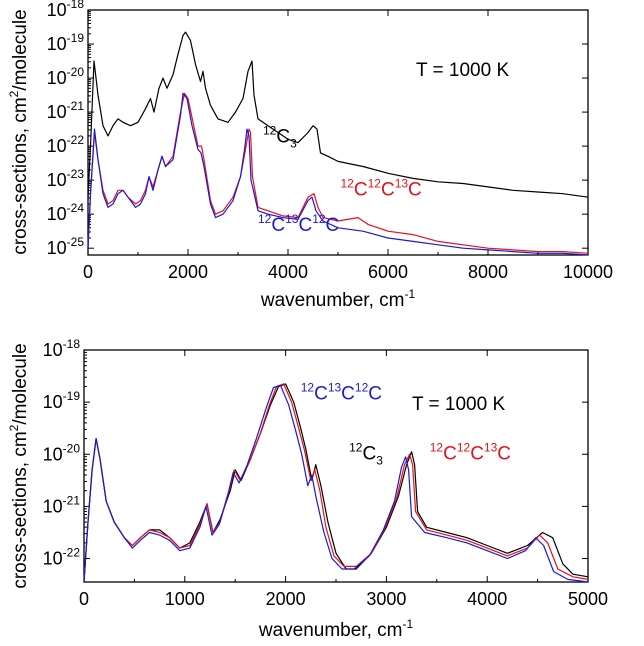 Image resolution: width=644 pixels, height=646 pixels. Describe the element at coordinates (188, 272) in the screenshot. I see `x-tick-label-top-1: 2000` at that location.